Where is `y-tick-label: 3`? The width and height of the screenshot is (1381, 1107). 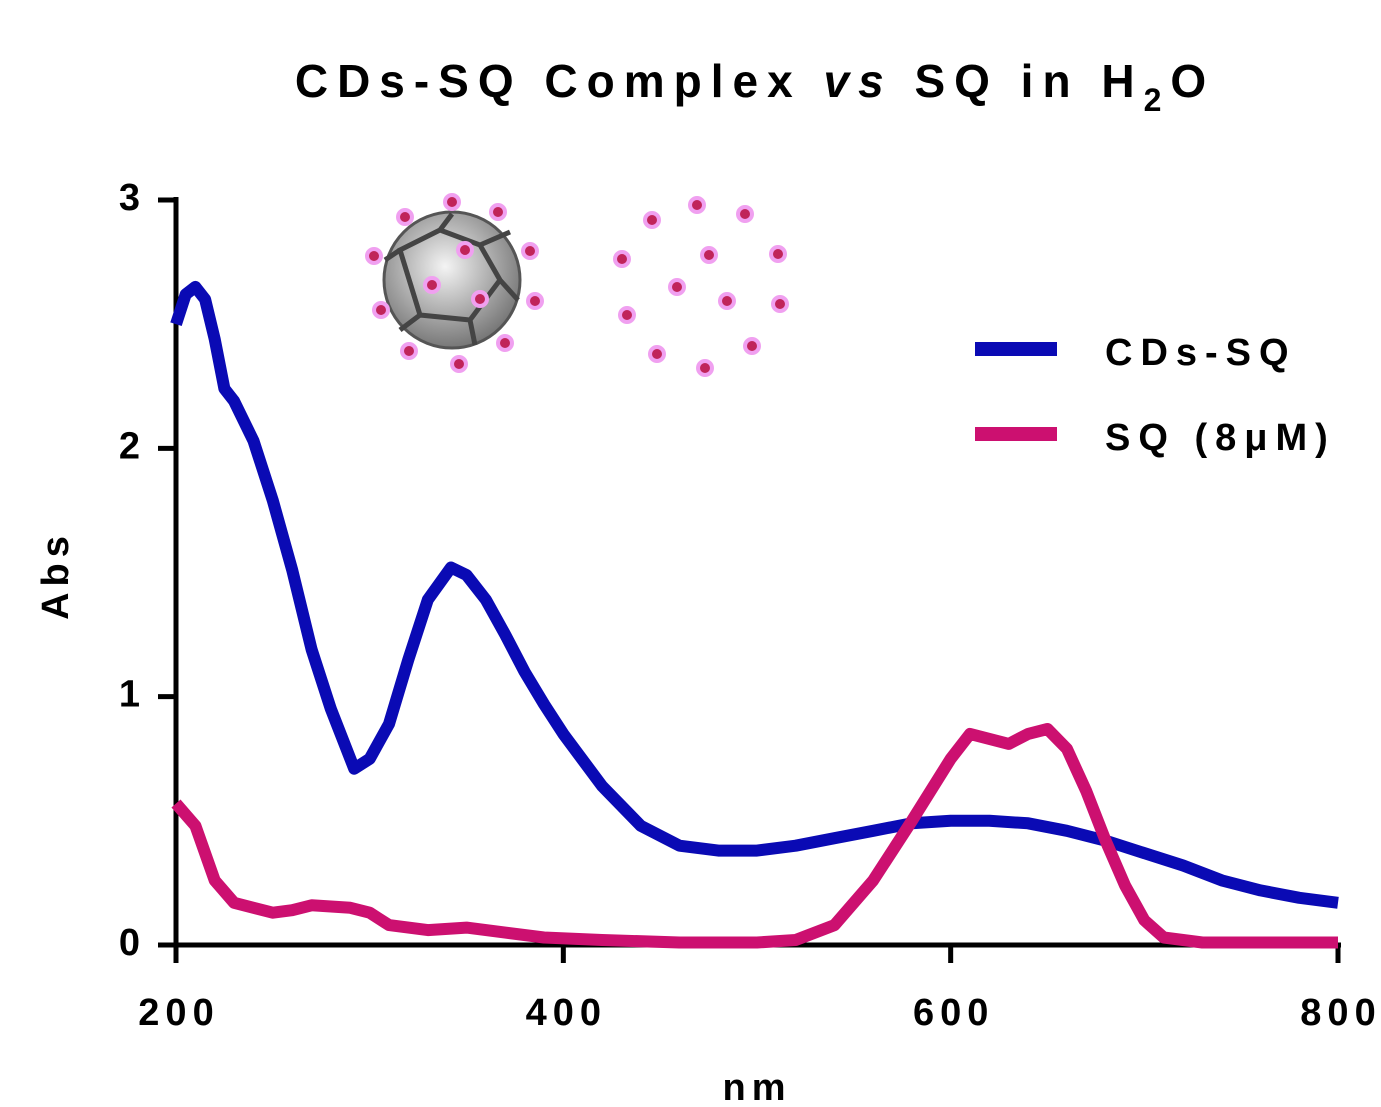
y-tick-label: 3 is located at coordinates (132, 198).